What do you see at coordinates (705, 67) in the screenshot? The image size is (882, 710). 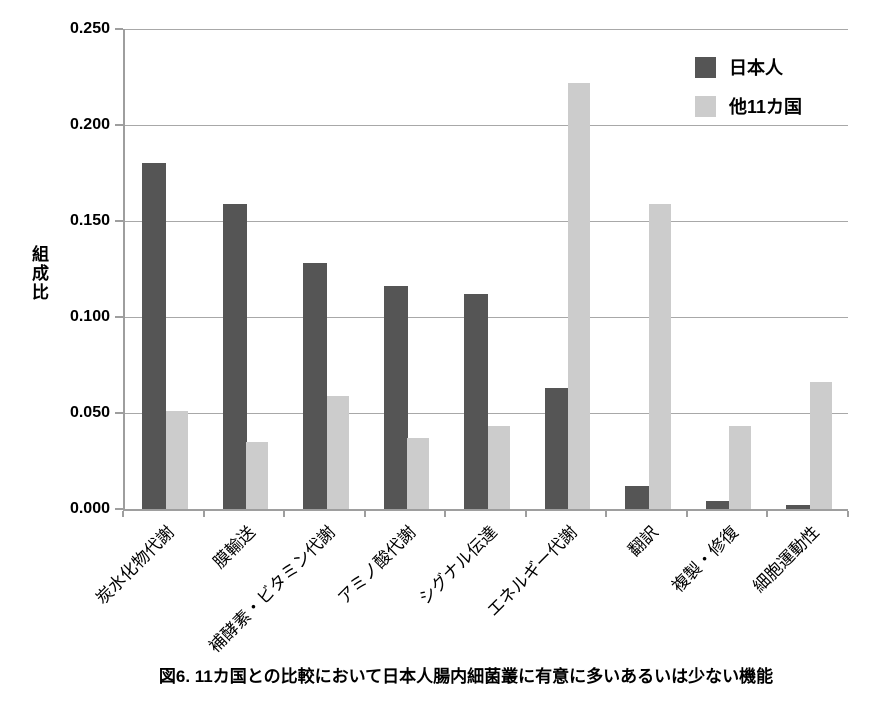 I see `legend-swatch-japanese-icon` at bounding box center [705, 67].